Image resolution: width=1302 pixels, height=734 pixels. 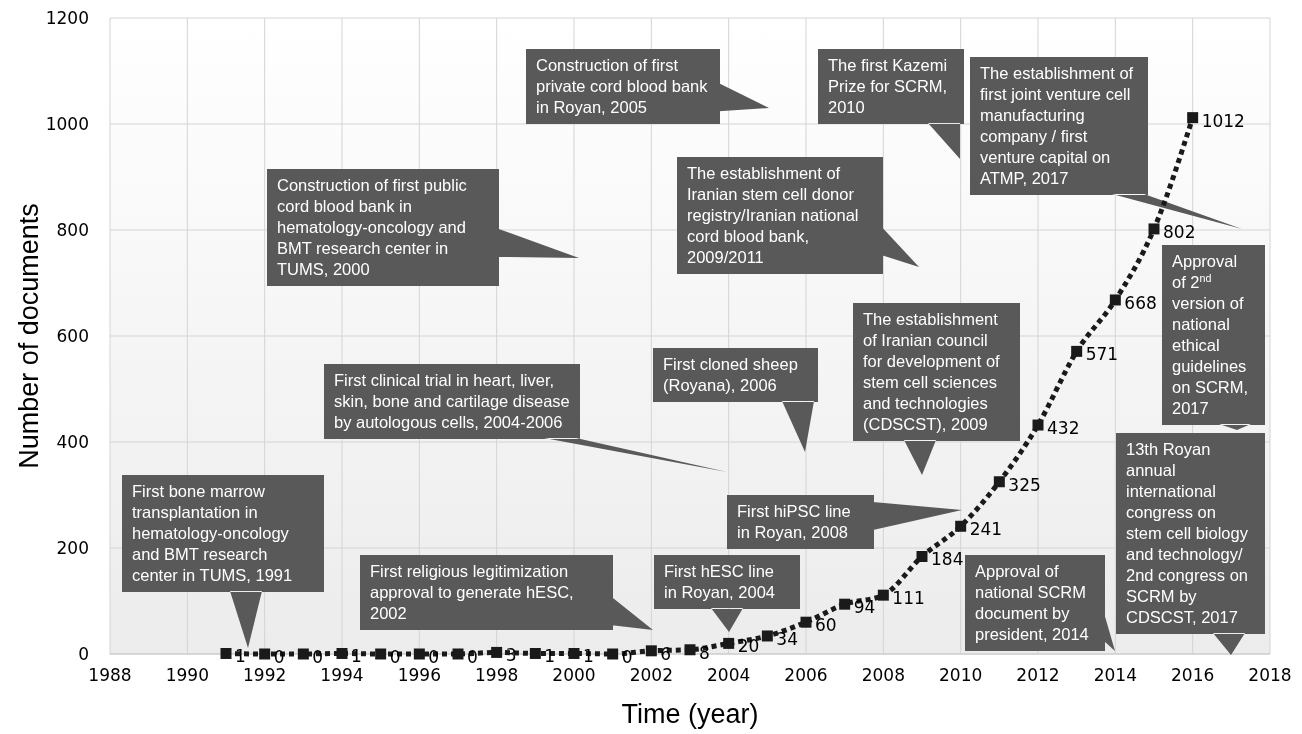 I want to click on speech-callout: Approval of national SCRM document by president, 2014, so click(x=1040, y=603).